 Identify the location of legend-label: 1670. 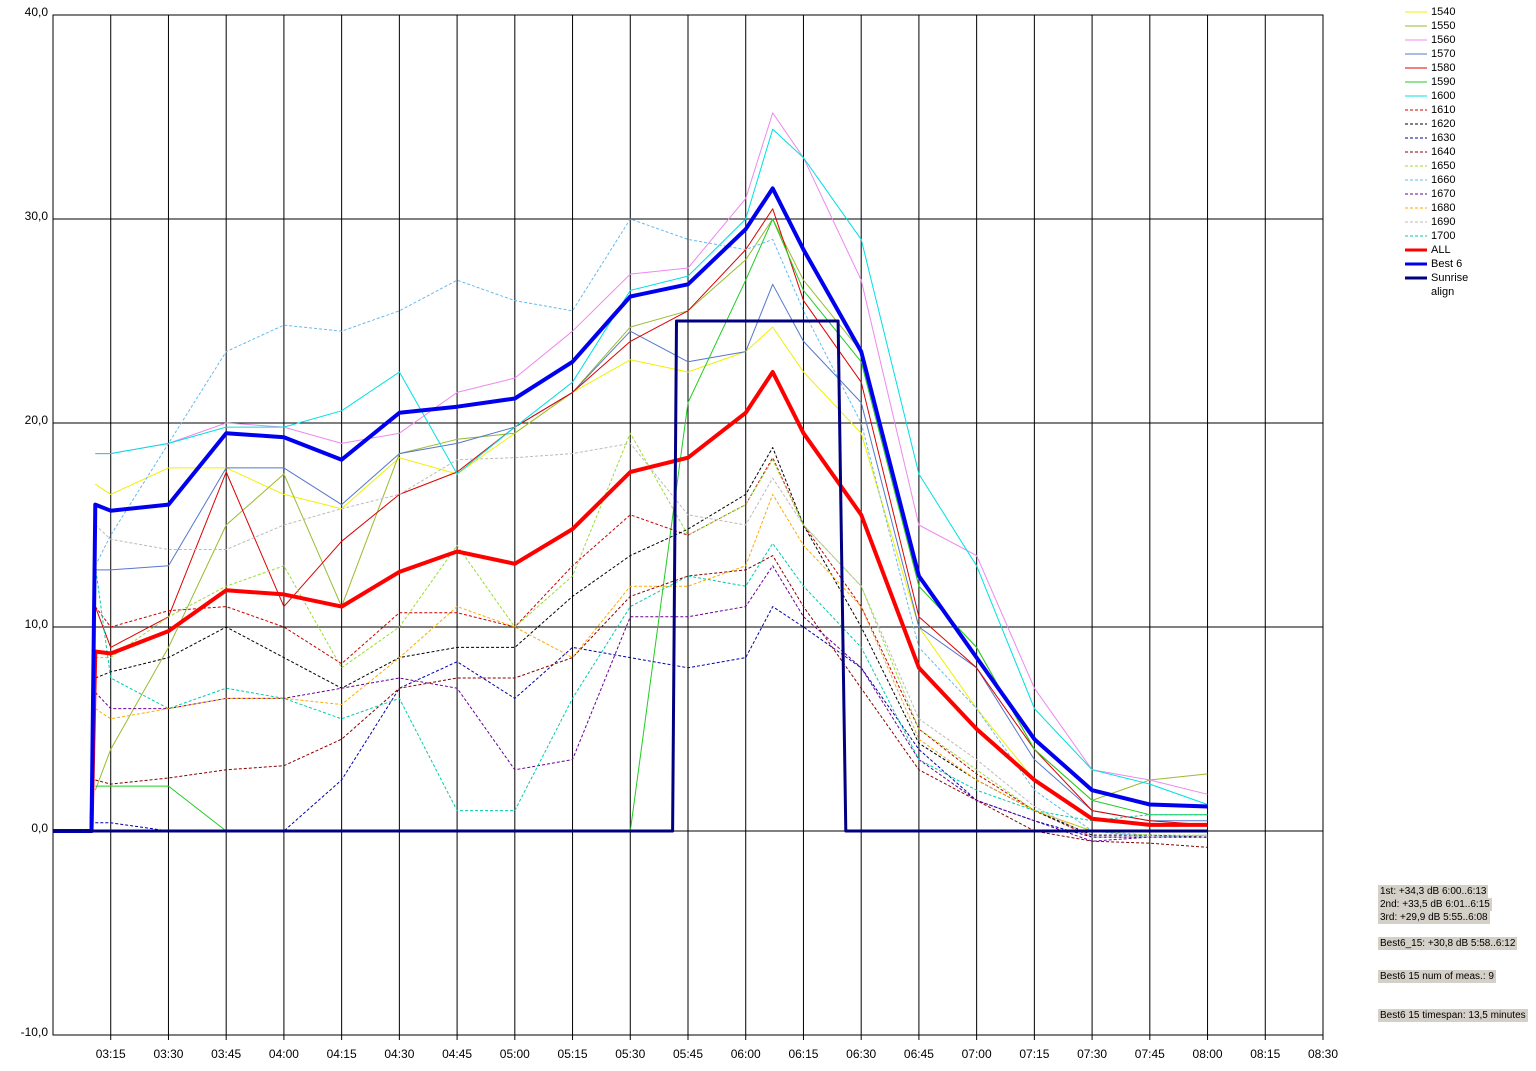
(1443, 194).